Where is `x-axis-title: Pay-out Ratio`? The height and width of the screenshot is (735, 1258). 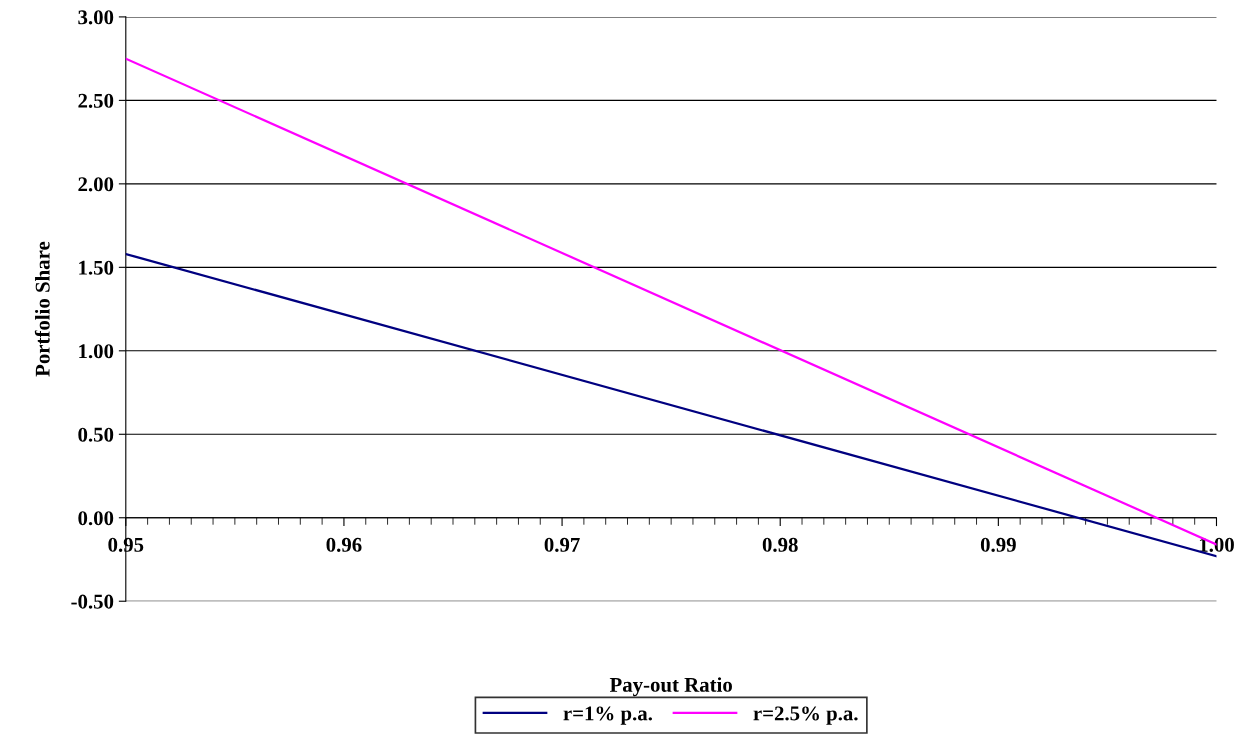 x-axis-title: Pay-out Ratio is located at coordinates (670, 687).